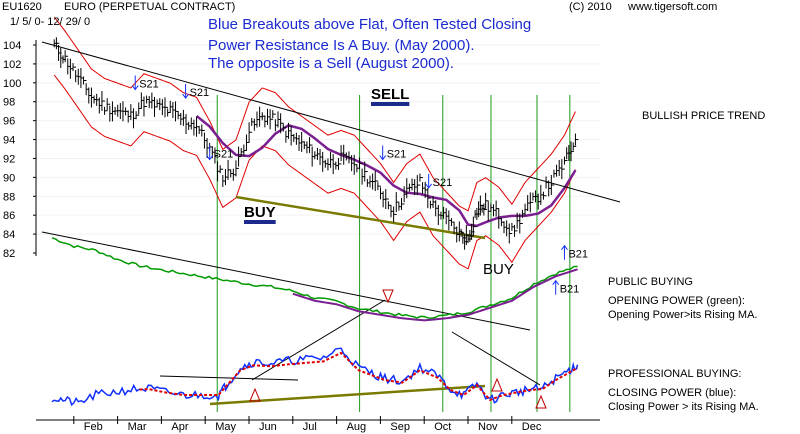 This screenshot has width=800, height=434. I want to click on x-tick-label: May, so click(225, 427).